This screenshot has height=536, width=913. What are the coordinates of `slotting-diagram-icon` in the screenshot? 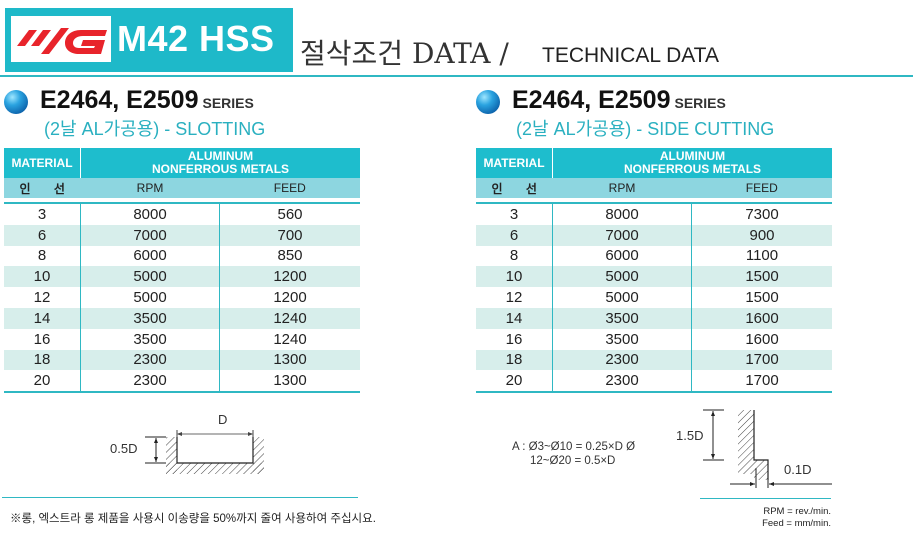 It's located at (204, 452).